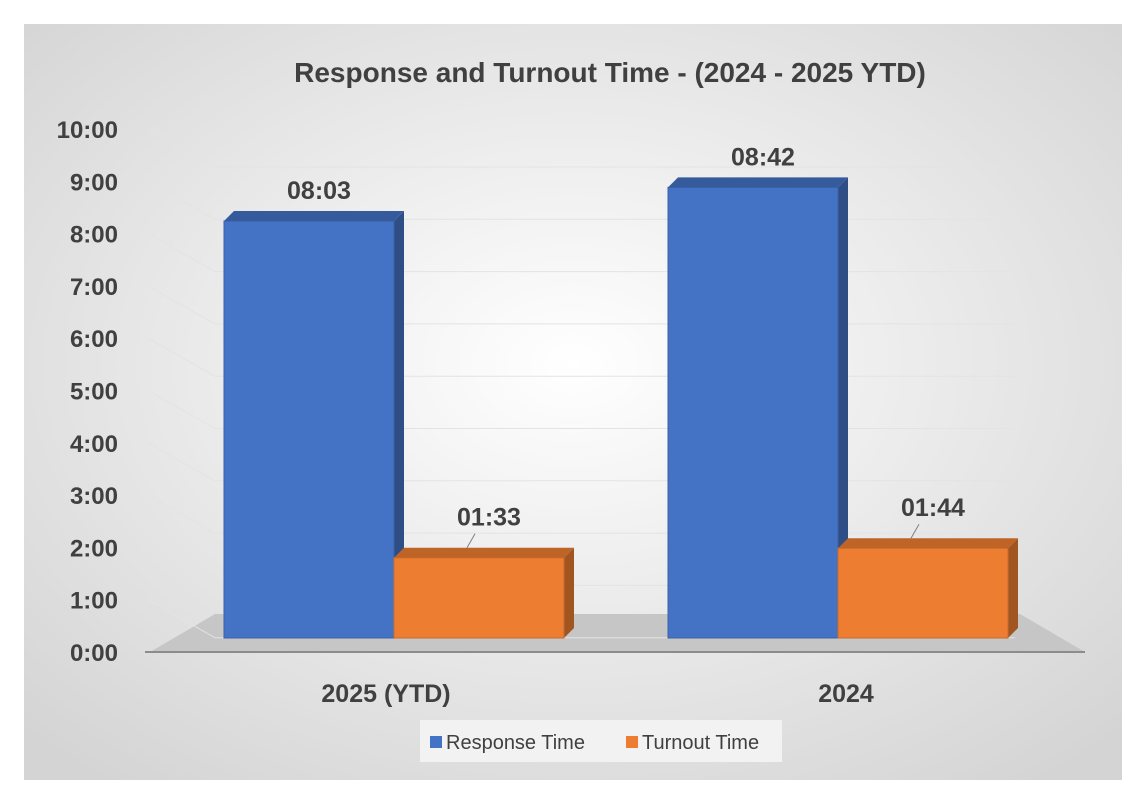 The image size is (1138, 805). I want to click on data-label: 01:44, so click(933, 508).